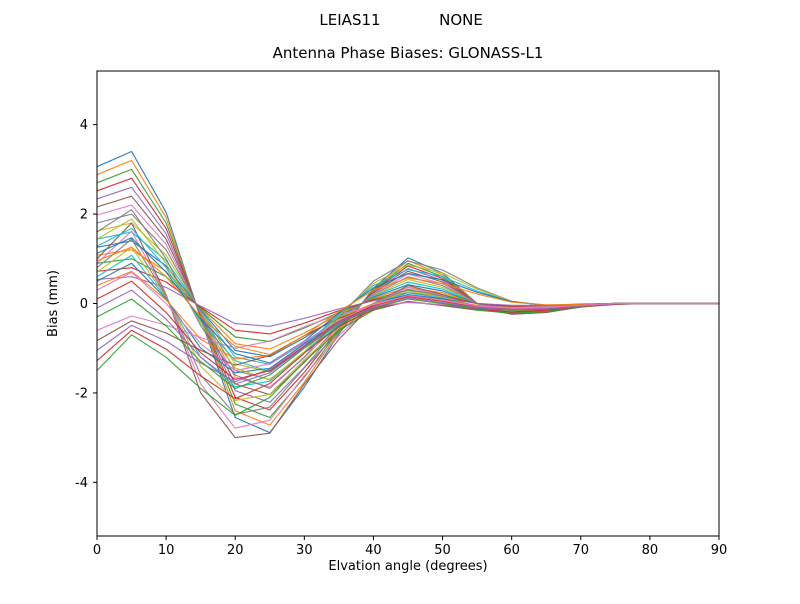  What do you see at coordinates (81, 483) in the screenshot?
I see `y-tick-label: -4` at bounding box center [81, 483].